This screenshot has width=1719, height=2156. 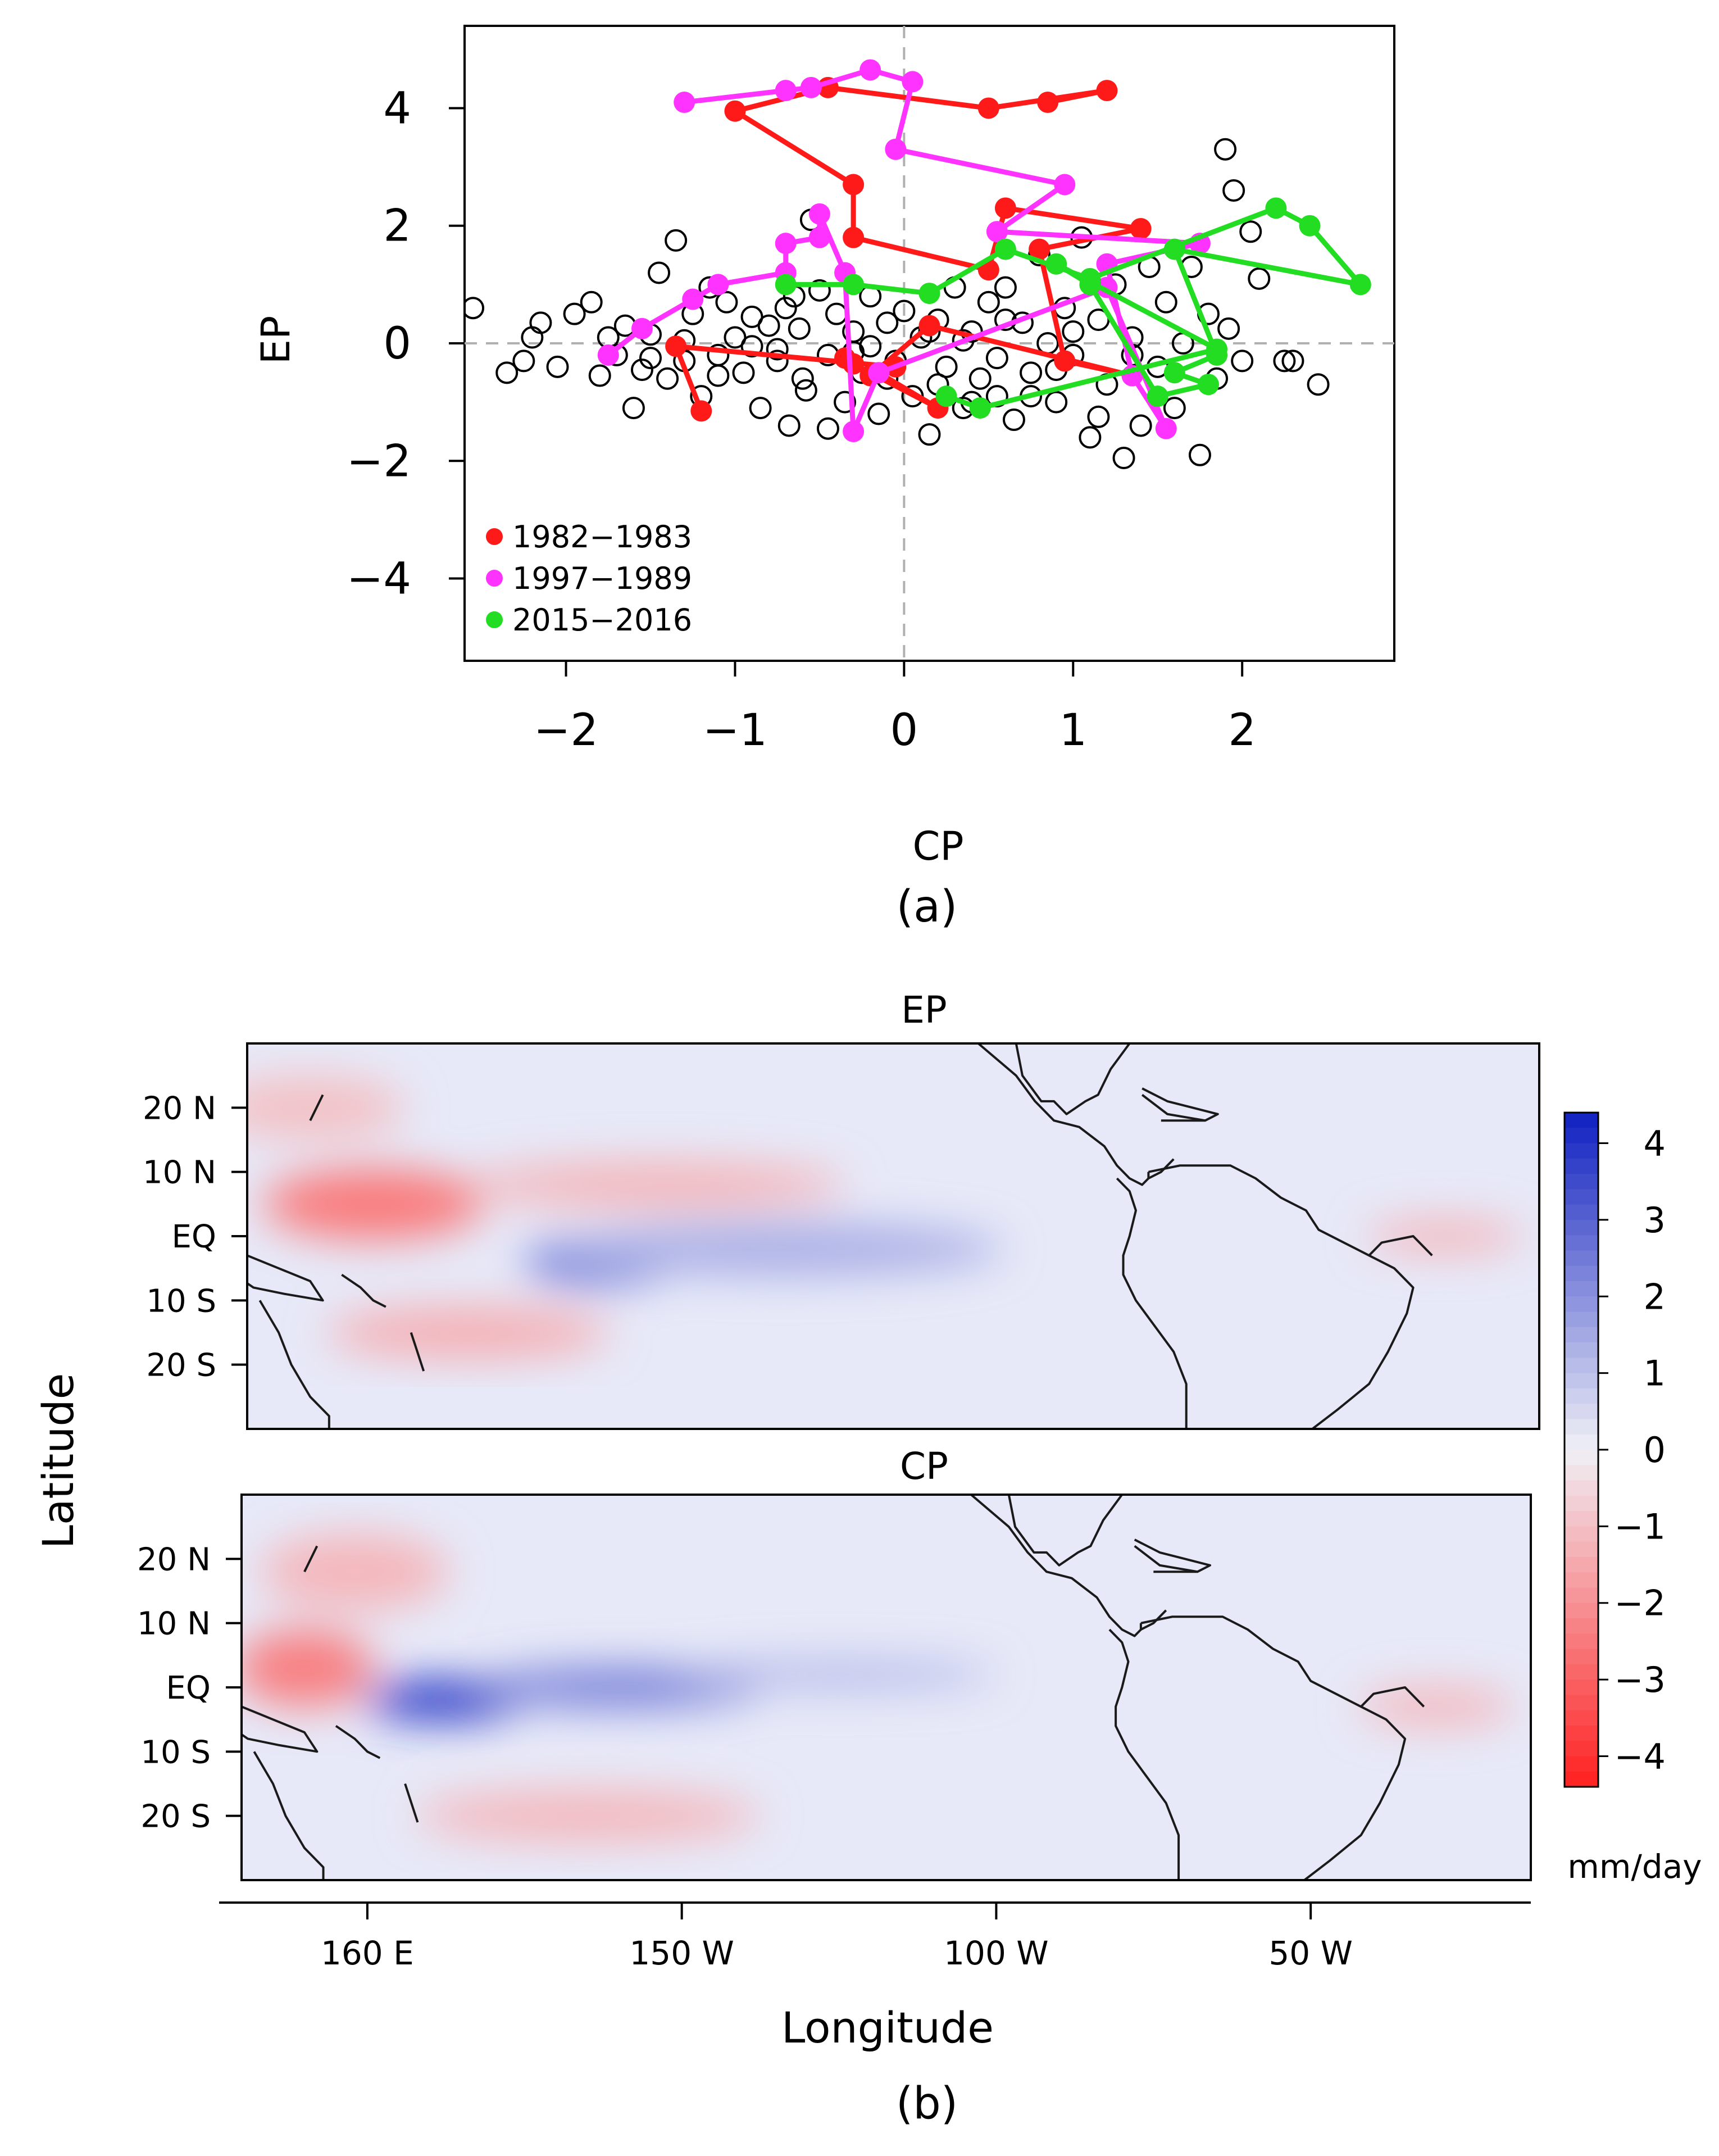 I want to click on legend-marker, so click(x=495, y=578).